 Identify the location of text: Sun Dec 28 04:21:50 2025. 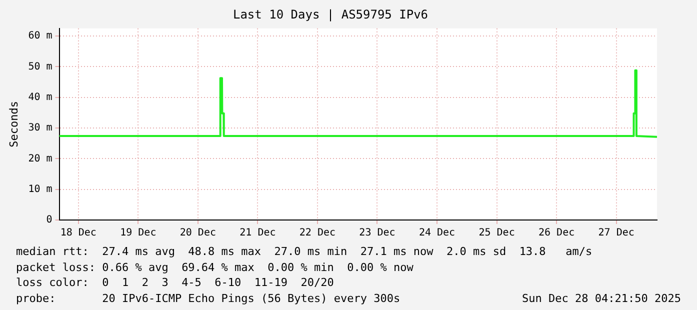
(601, 298).